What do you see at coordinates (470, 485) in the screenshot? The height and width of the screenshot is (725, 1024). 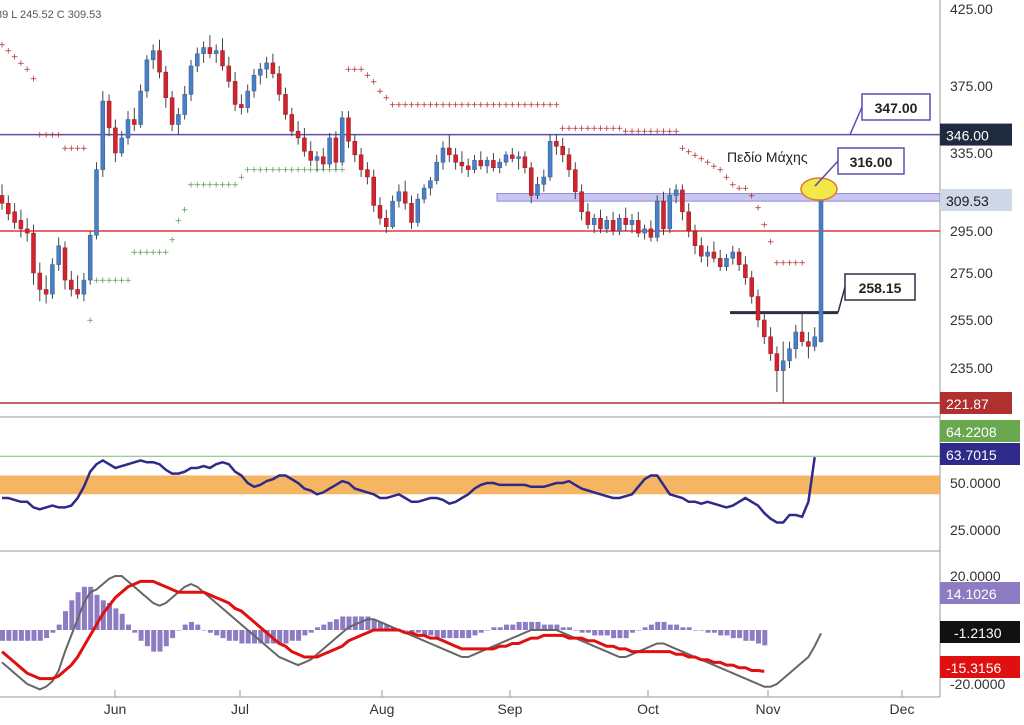 I see `rsi-band` at bounding box center [470, 485].